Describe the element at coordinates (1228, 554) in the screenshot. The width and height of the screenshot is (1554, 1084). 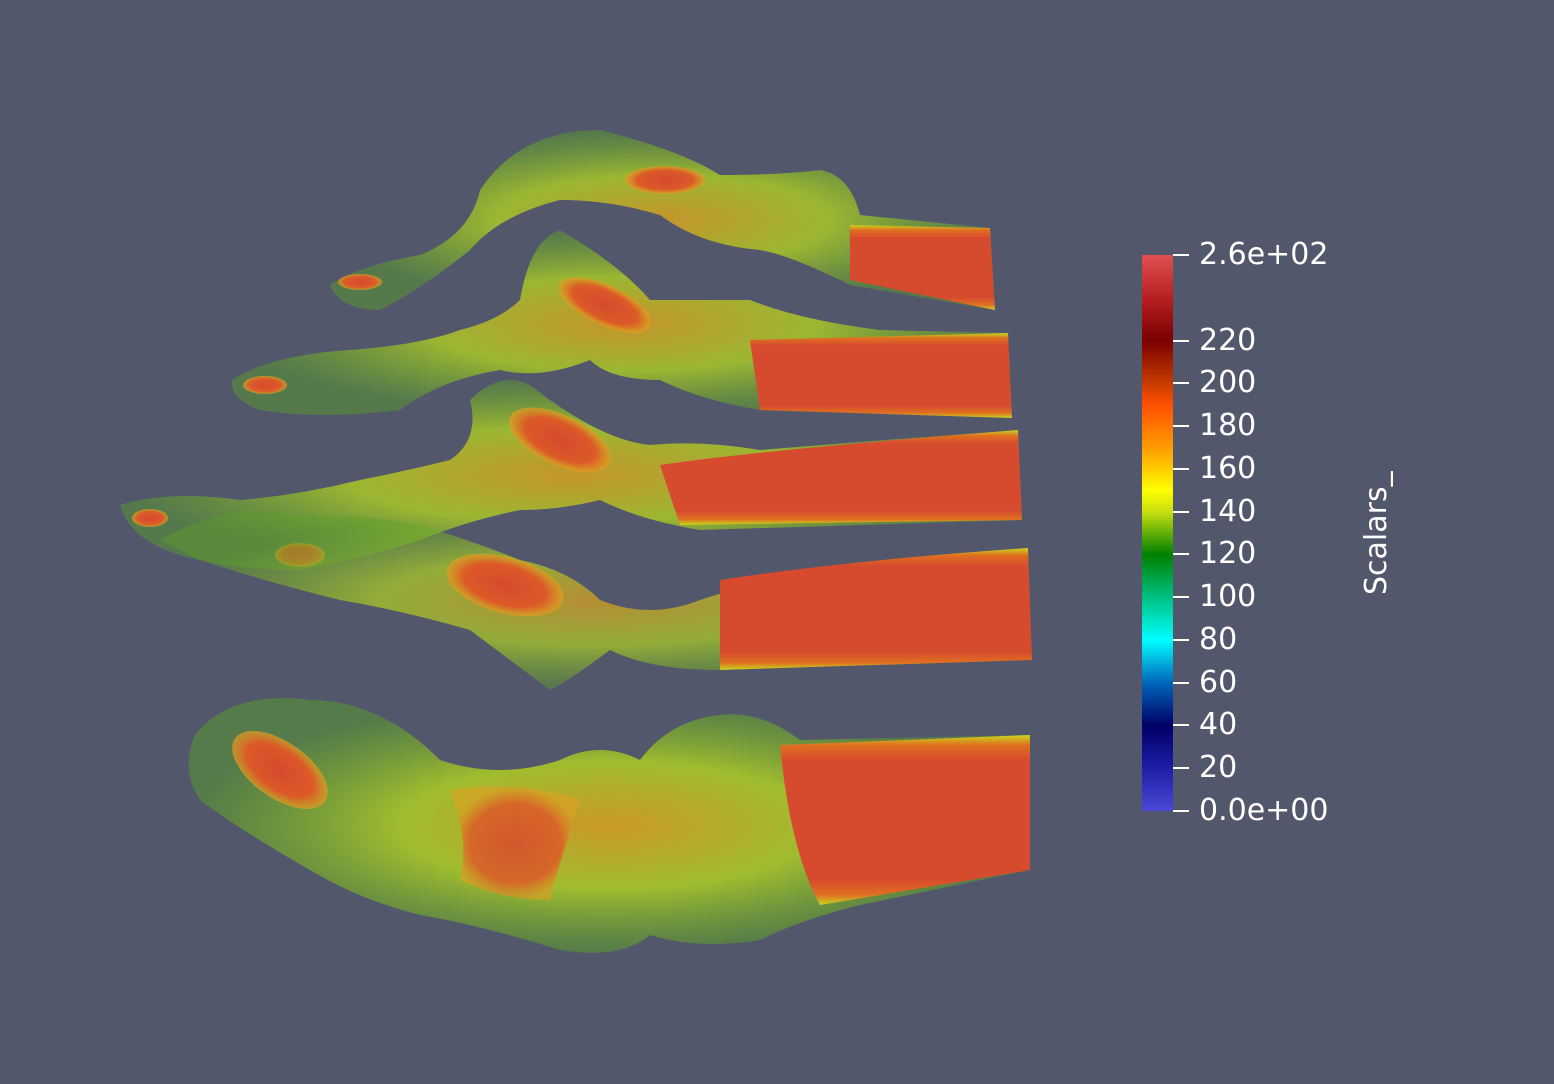
I see `scalar-bar-label: 120` at that location.